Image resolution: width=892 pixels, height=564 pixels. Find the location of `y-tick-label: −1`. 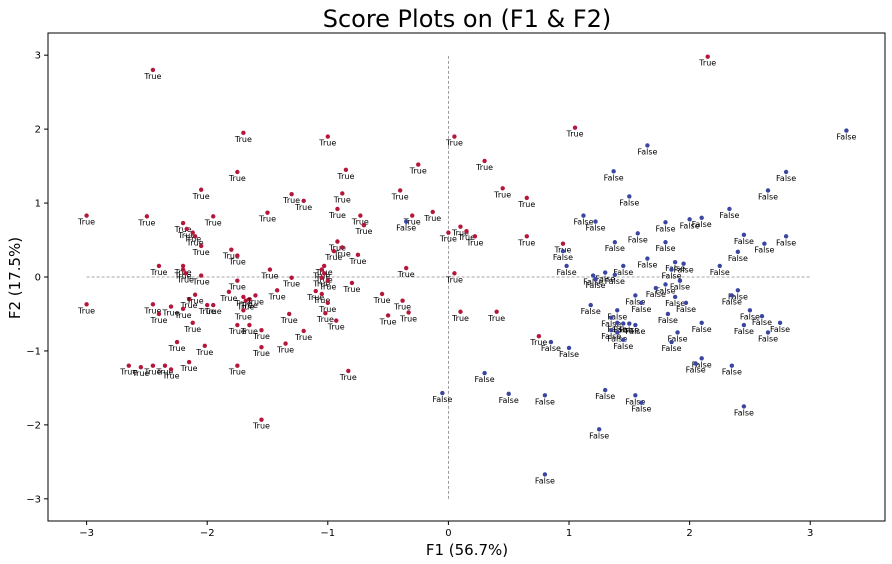

y-tick-label: −1 is located at coordinates (33, 351).